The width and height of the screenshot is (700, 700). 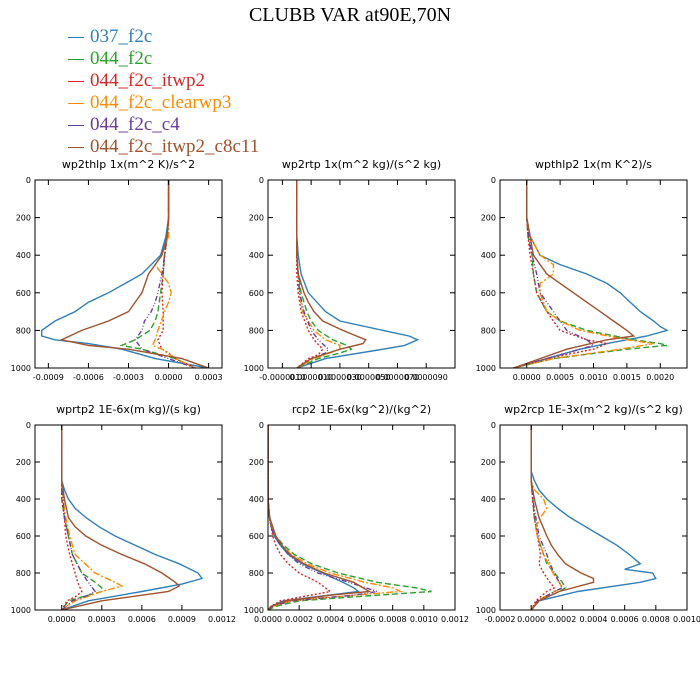 What do you see at coordinates (339, 377) in the screenshot?
I see `x-tick-label: 0.0000030` at bounding box center [339, 377].